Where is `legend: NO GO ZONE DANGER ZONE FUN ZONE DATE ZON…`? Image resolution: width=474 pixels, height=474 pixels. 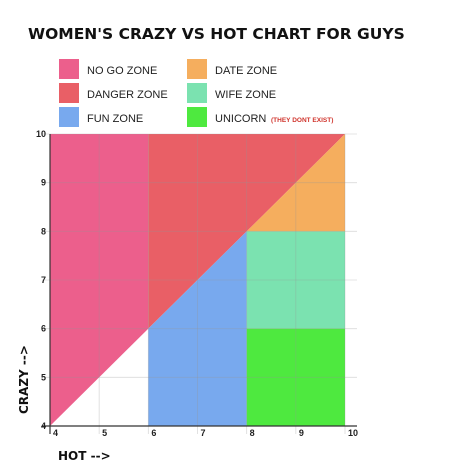 legend: NO GO ZONE DANGER ZONE FUN ZONE DATE ZON… is located at coordinates (196, 93).